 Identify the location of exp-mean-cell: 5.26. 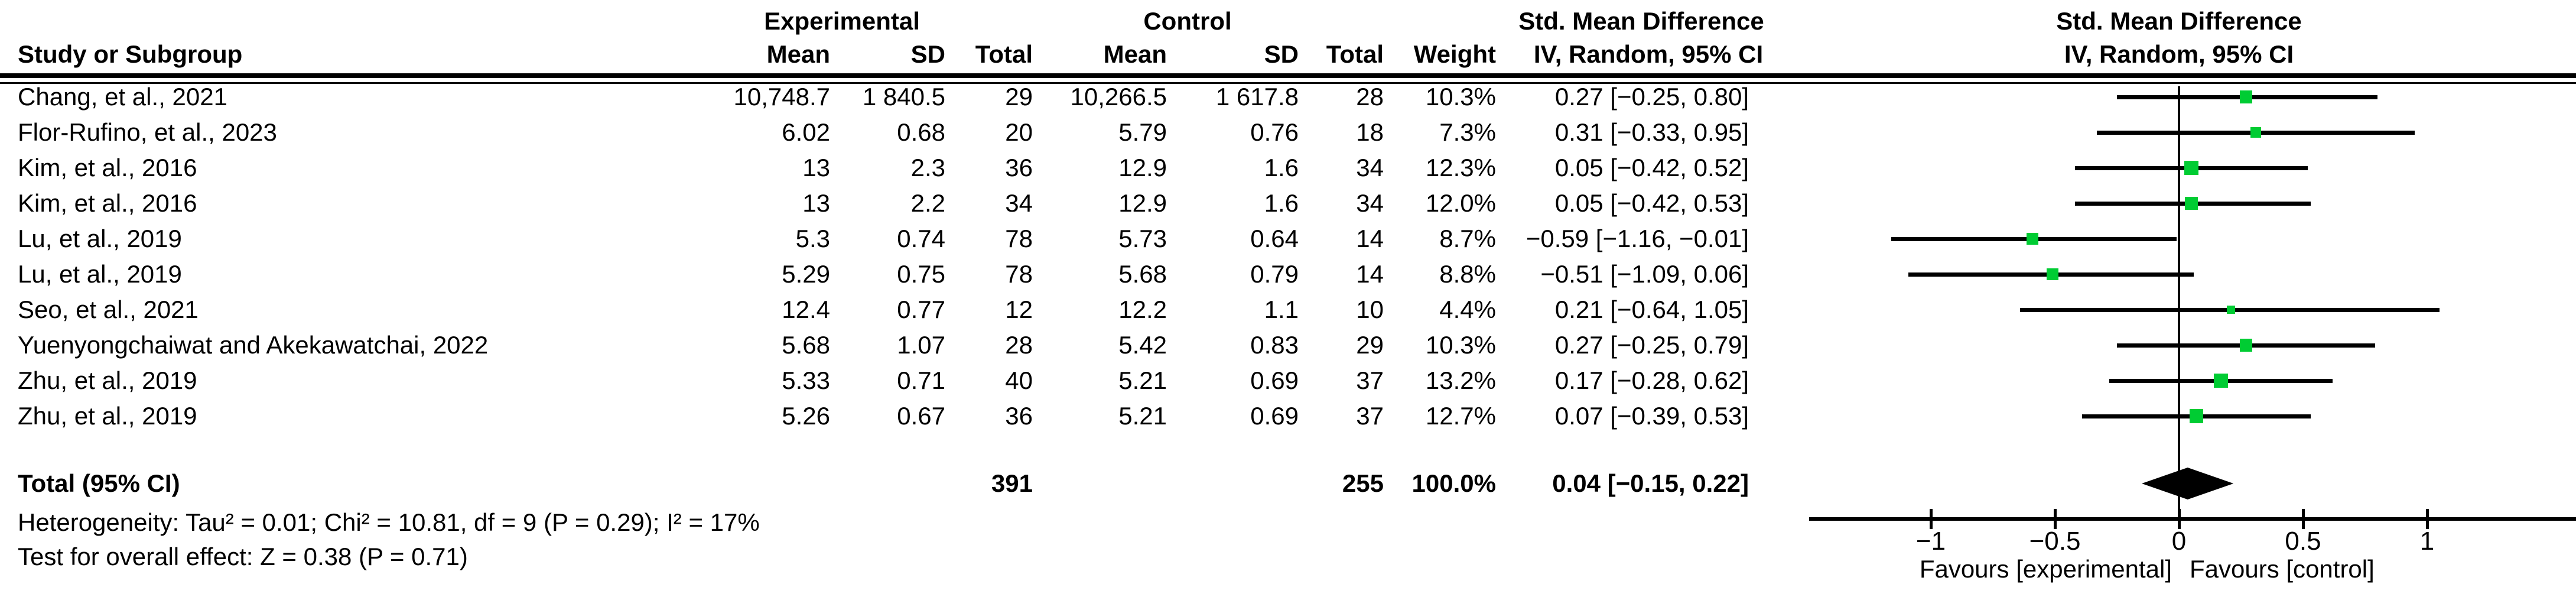
(806, 416).